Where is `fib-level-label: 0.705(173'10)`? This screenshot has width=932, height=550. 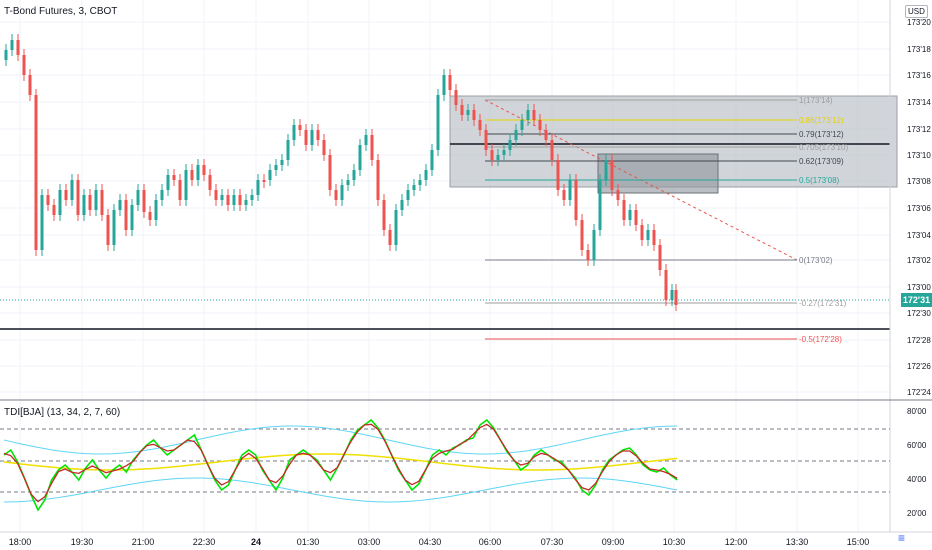
fib-level-label: 0.705(173'10) is located at coordinates (823, 147).